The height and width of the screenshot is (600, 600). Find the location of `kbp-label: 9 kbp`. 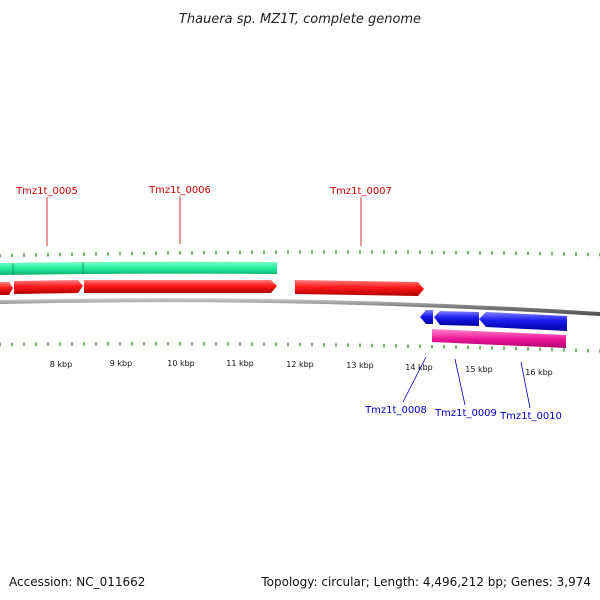

kbp-label: 9 kbp is located at coordinates (121, 363).